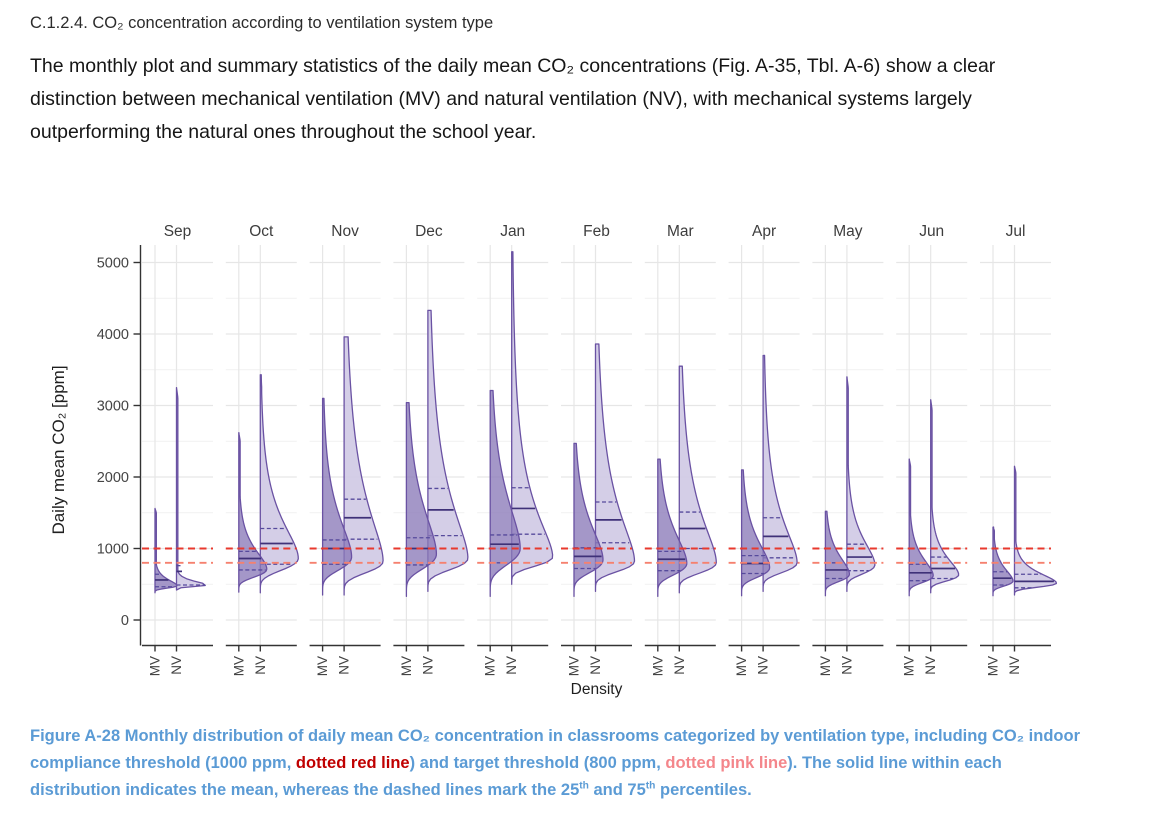 This screenshot has width=1167, height=822. I want to click on month-strip-label: Jul, so click(1016, 231).